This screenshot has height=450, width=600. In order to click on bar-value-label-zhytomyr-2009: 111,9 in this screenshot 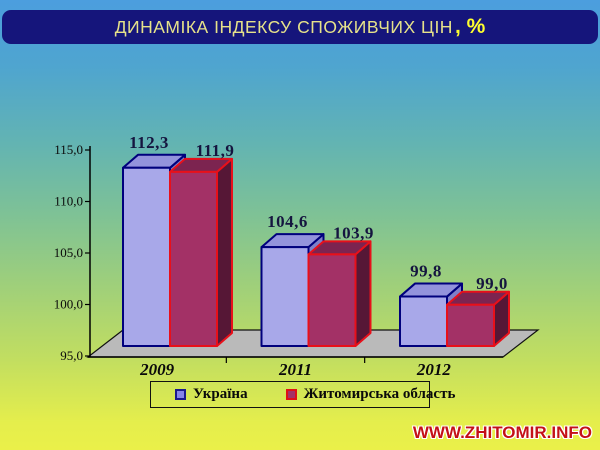, I will do `click(215, 150)`.